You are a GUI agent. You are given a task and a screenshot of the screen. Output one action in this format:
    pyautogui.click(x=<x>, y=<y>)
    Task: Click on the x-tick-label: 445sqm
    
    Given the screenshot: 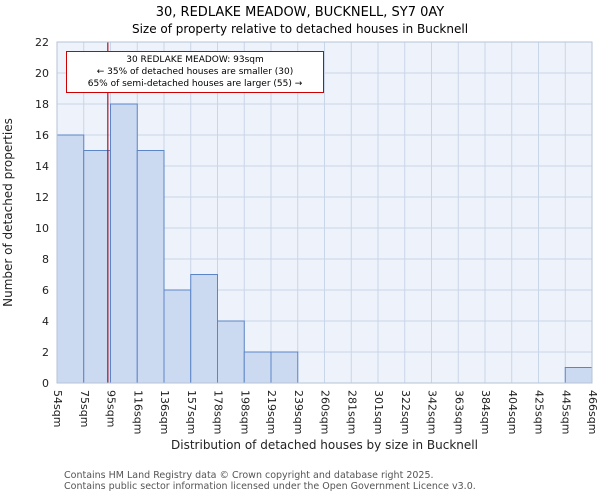 What is the action you would take?
    pyautogui.click(x=565, y=412)
    